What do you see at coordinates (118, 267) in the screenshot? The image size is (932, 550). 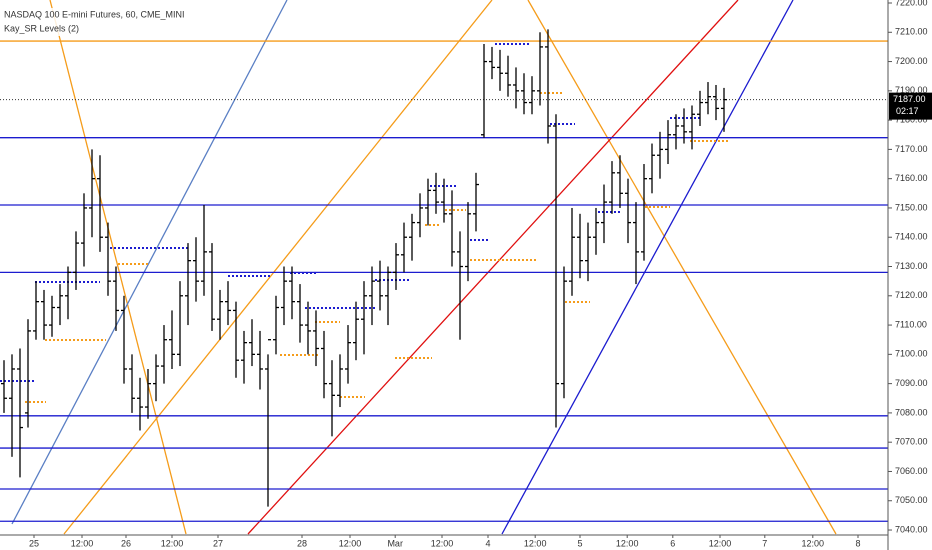 I see `trend-line` at bounding box center [118, 267].